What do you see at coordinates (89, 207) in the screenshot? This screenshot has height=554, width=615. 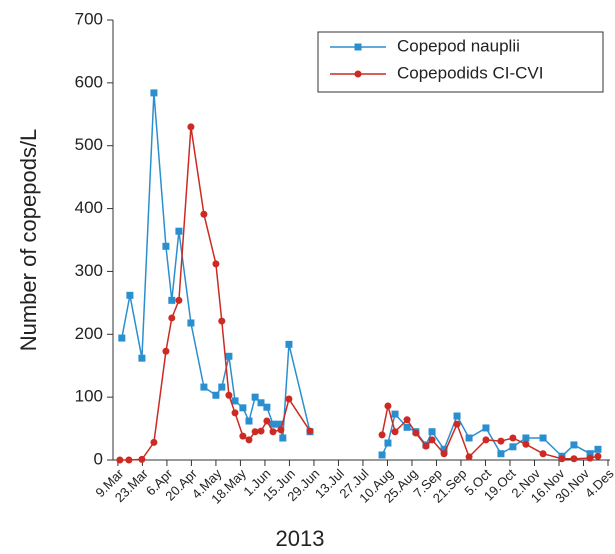 I see `y-tick-label: 400` at bounding box center [89, 207].